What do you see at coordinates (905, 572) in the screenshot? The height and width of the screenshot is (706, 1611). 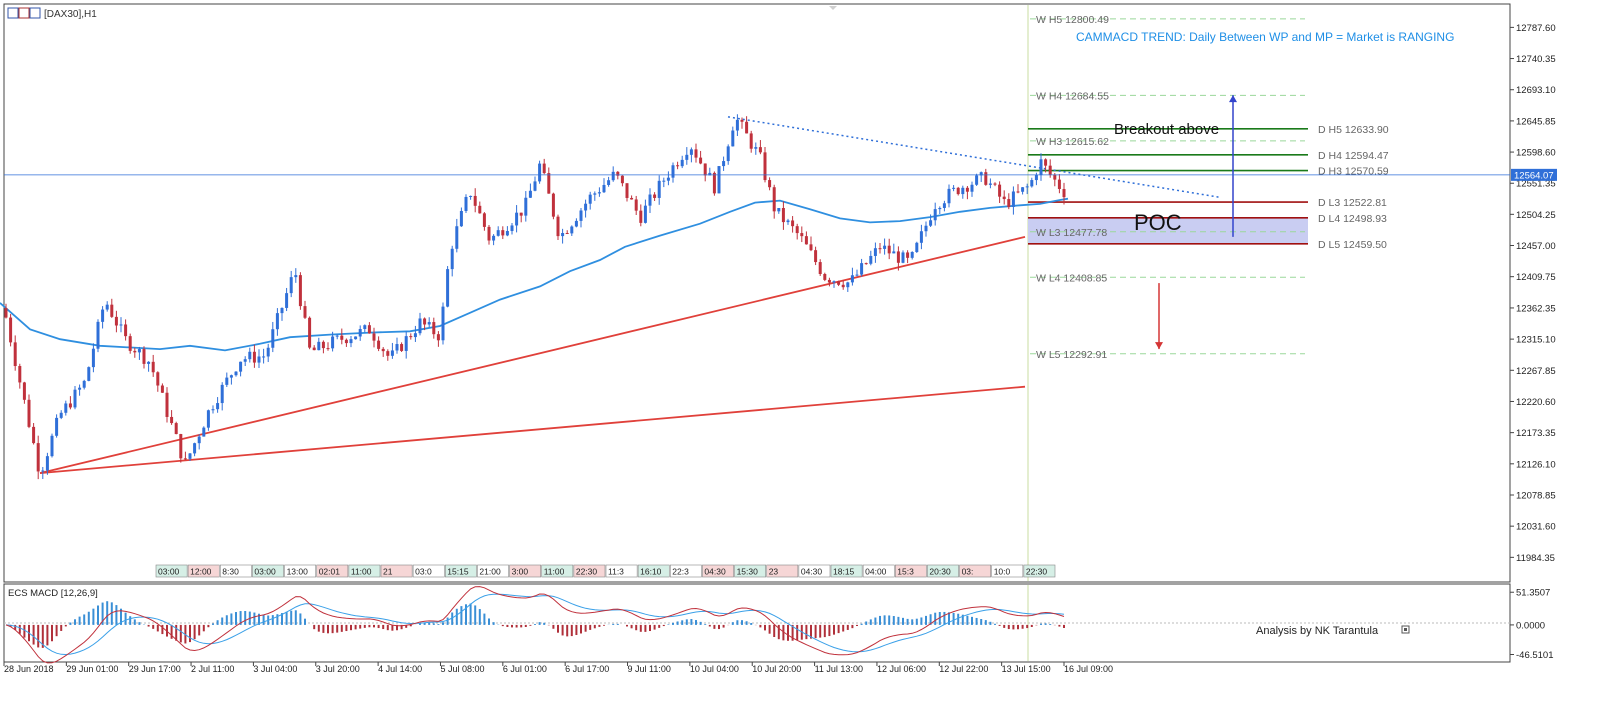 I see `time-strip-label: 15:3` at bounding box center [905, 572].